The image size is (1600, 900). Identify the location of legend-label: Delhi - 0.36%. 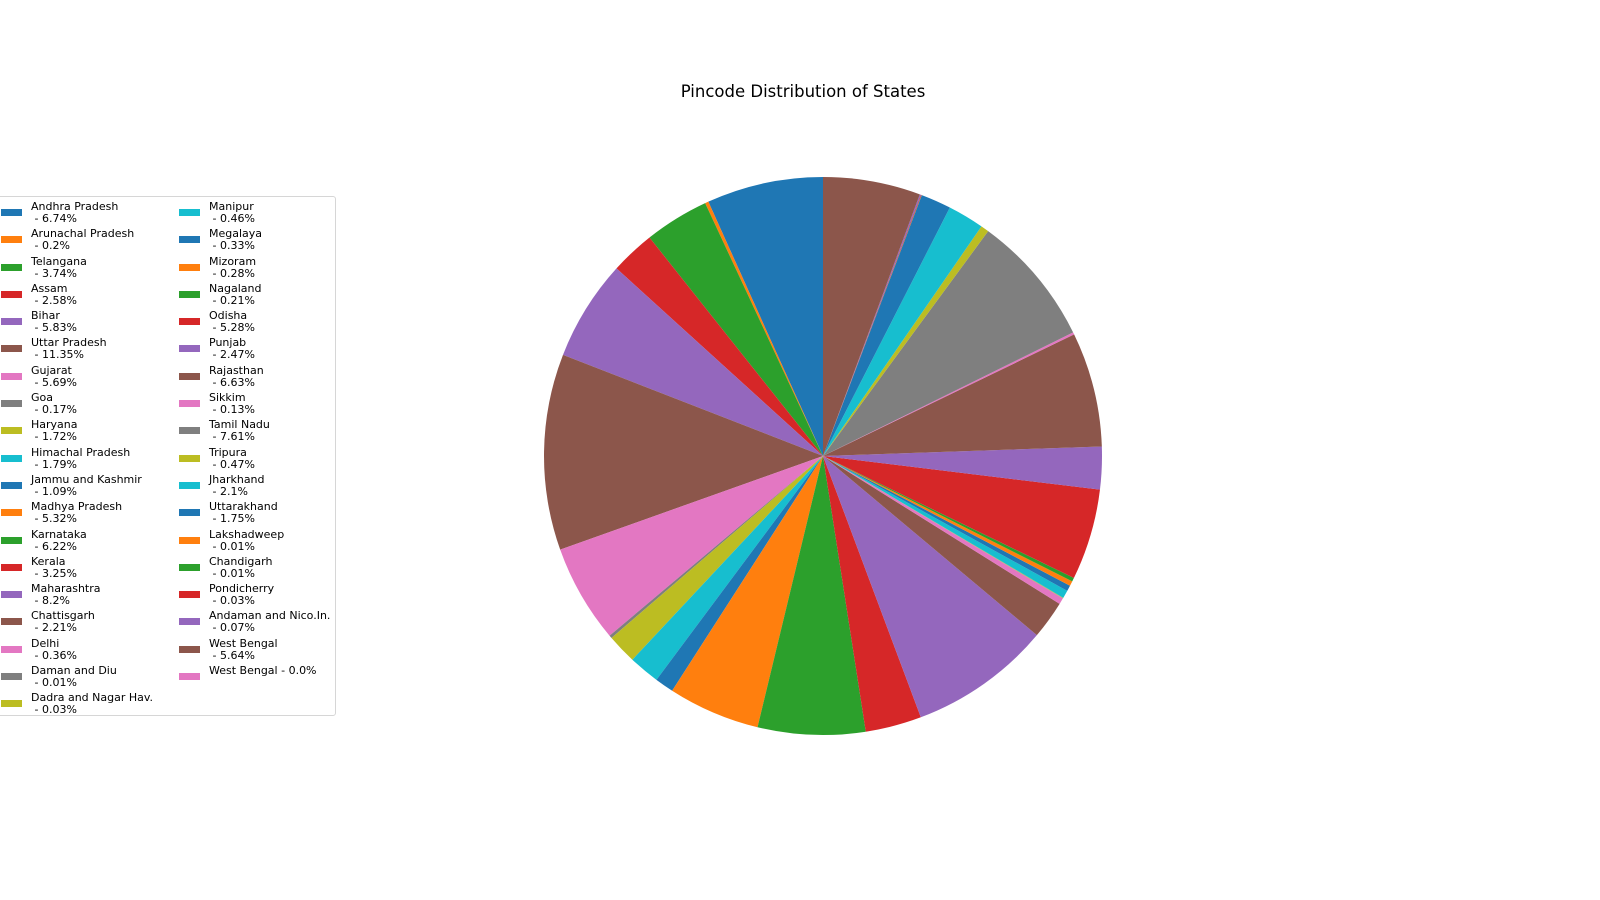
(54, 649).